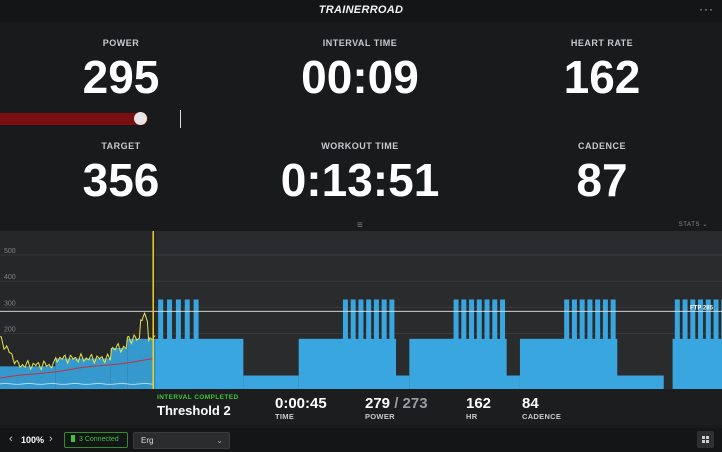 The image size is (722, 452). What do you see at coordinates (472, 416) in the screenshot?
I see `interval-hr-label: HR` at bounding box center [472, 416].